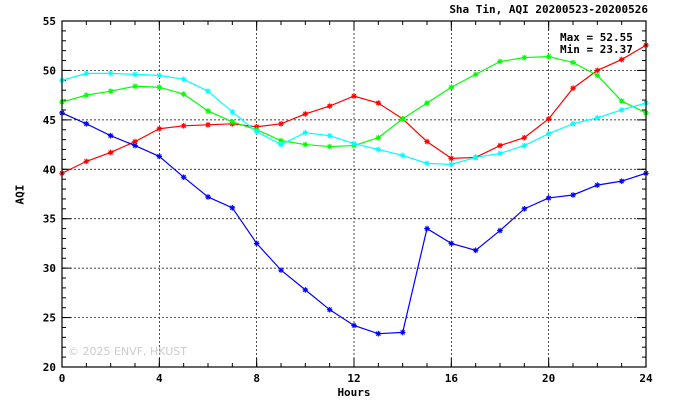  What do you see at coordinates (159, 378) in the screenshot?
I see `x-tick-label: 4` at bounding box center [159, 378].